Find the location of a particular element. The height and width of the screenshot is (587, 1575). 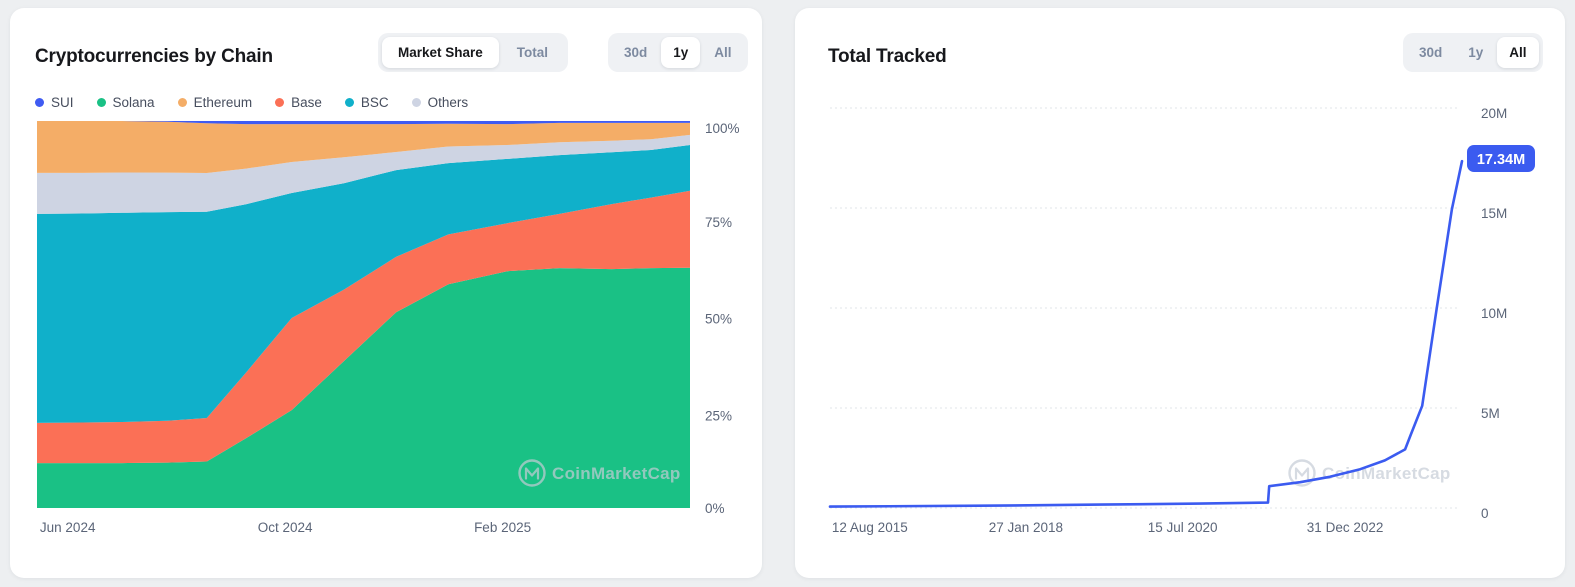

last-value-badge: 17.34M is located at coordinates (1501, 158).